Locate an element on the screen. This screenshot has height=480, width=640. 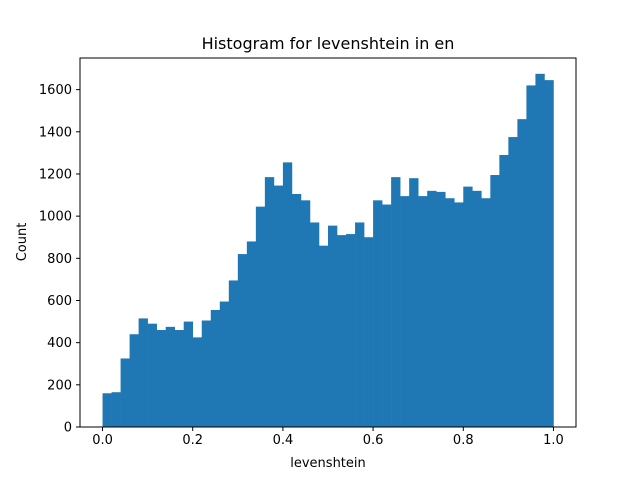
y-axis: 0 200 400 600 800 1000 1200 1400 1600 is located at coordinates (59, 259).